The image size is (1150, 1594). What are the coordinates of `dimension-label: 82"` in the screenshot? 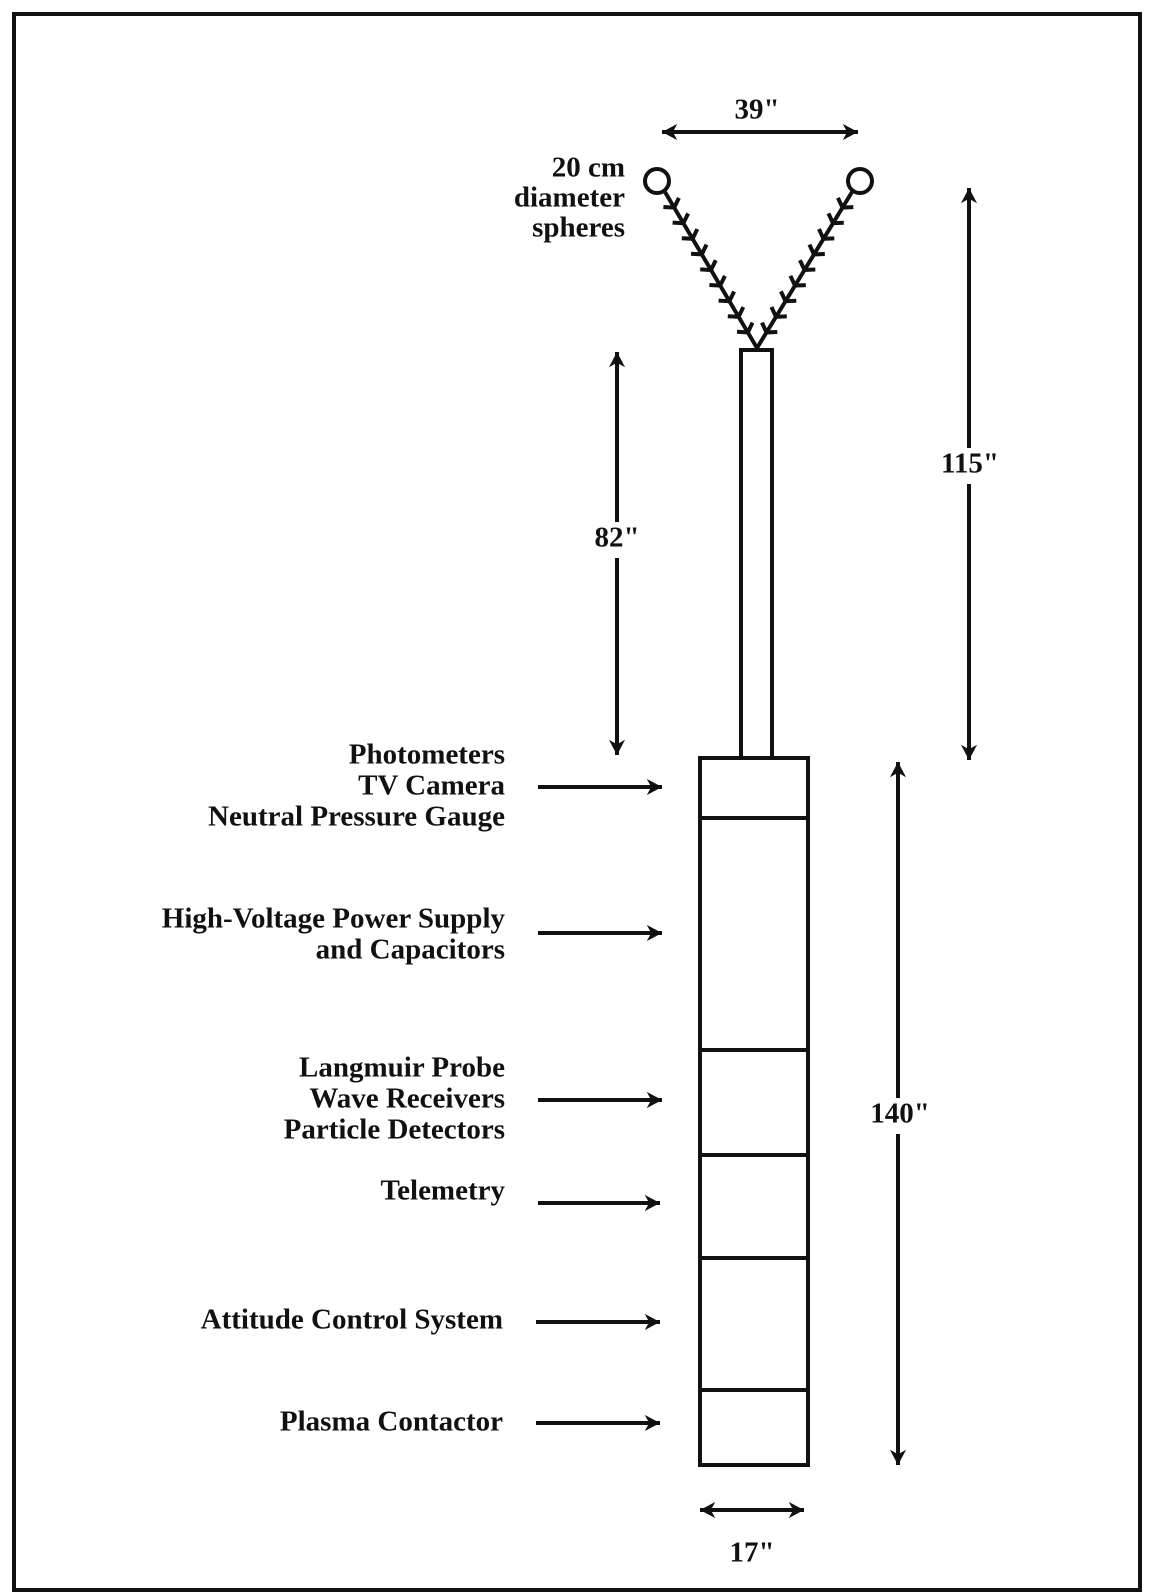 It's located at (616, 538).